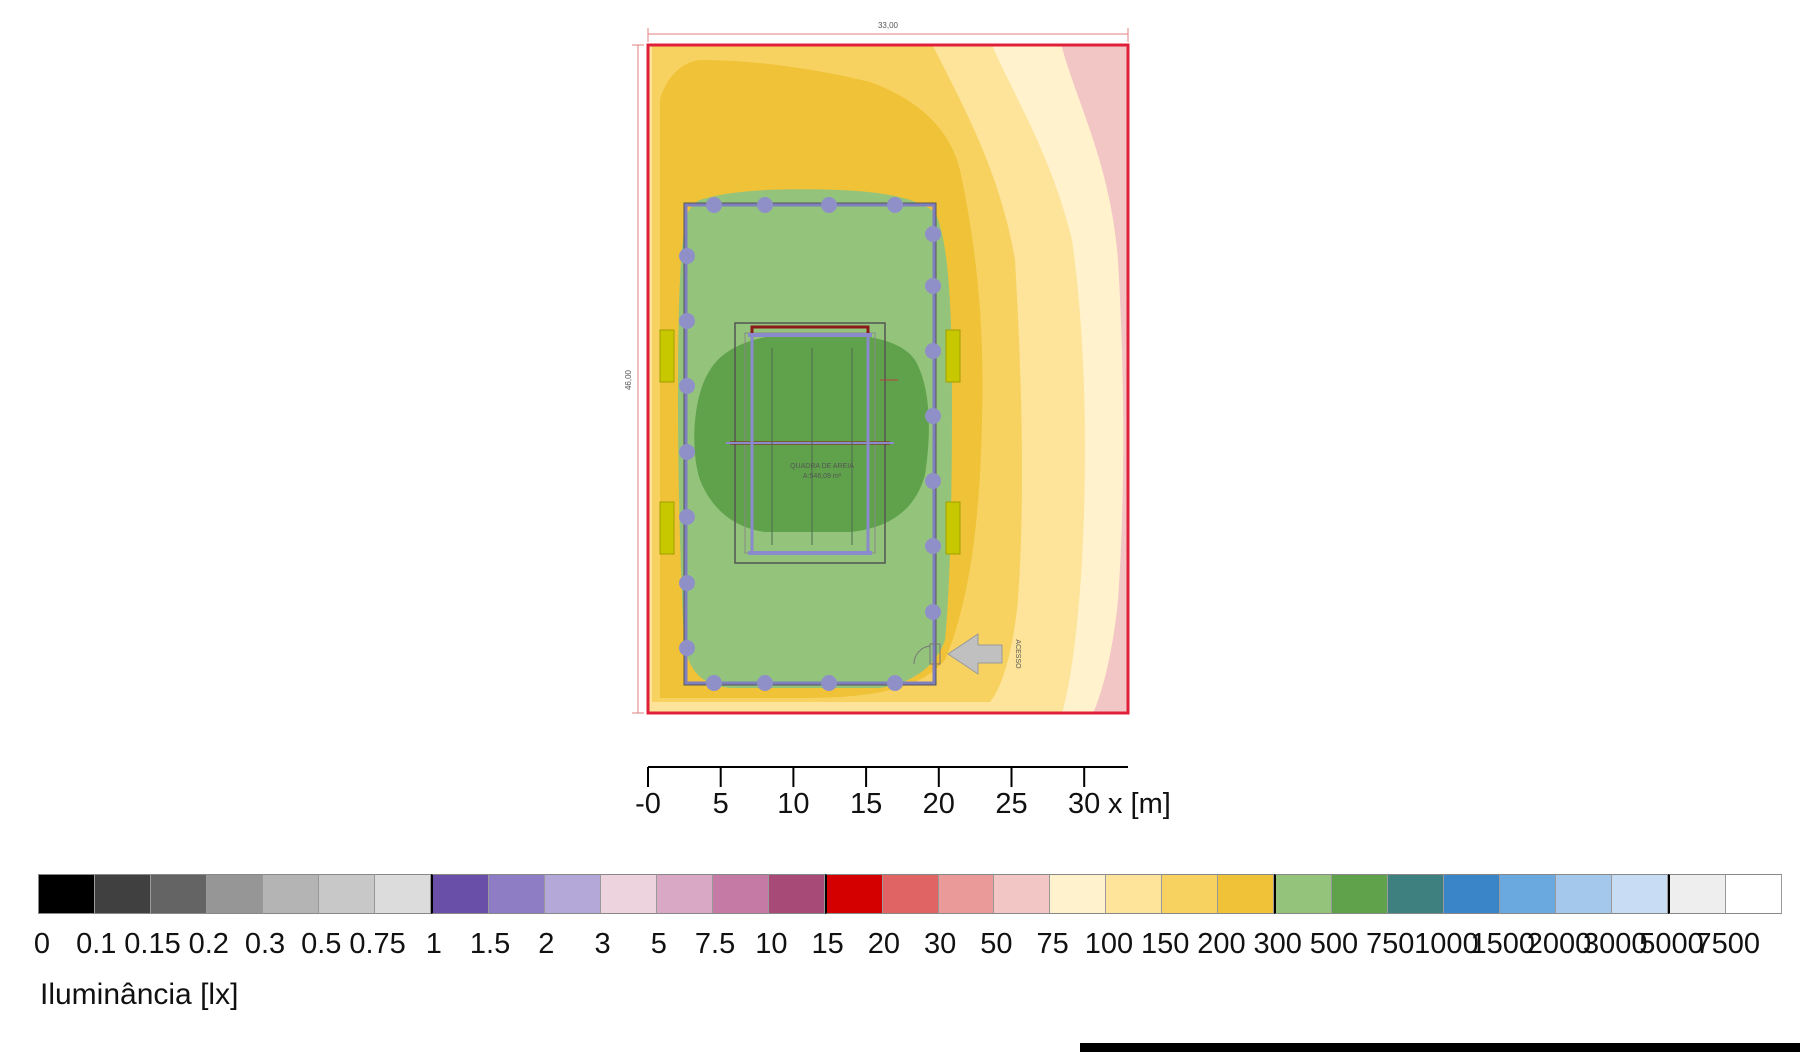 The image size is (1800, 1052). Describe the element at coordinates (1334, 944) in the screenshot. I see `legend-tick-label: 500` at that location.